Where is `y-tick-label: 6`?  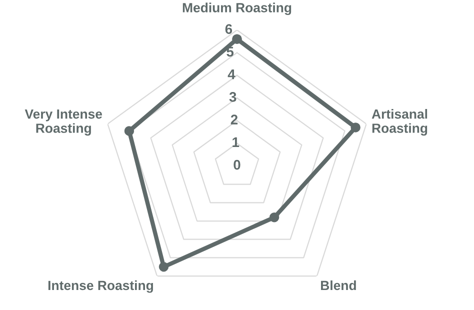 y-tick-label: 6 is located at coordinates (228, 29).